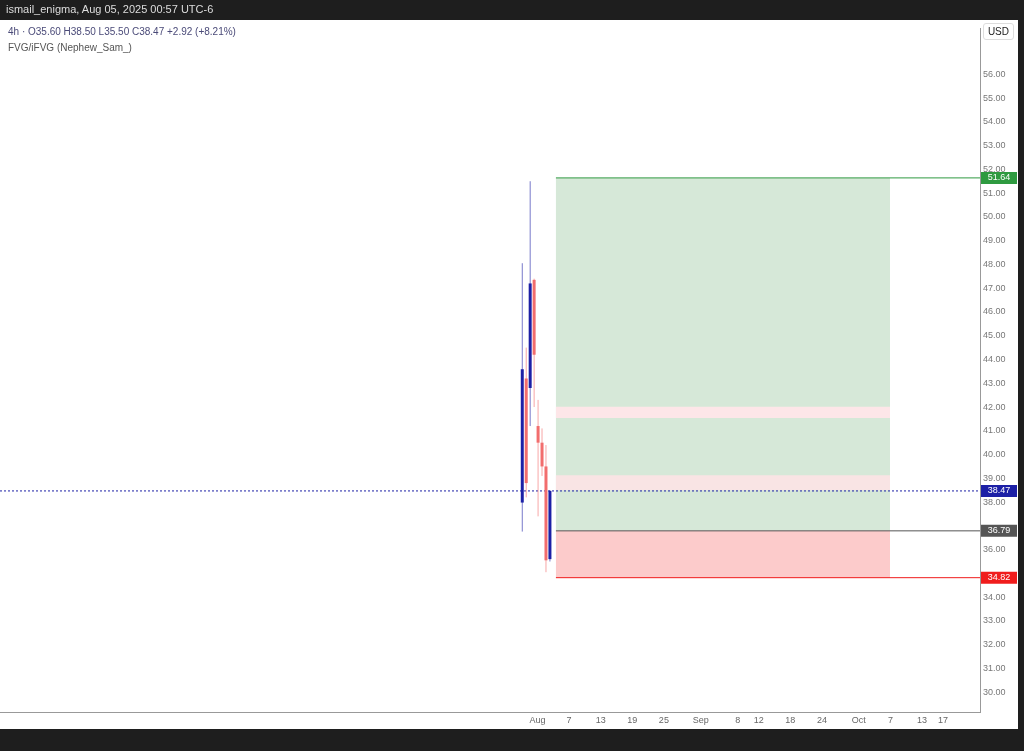  What do you see at coordinates (994, 263) in the screenshot?
I see `y-tick-label: 48.00` at bounding box center [994, 263].